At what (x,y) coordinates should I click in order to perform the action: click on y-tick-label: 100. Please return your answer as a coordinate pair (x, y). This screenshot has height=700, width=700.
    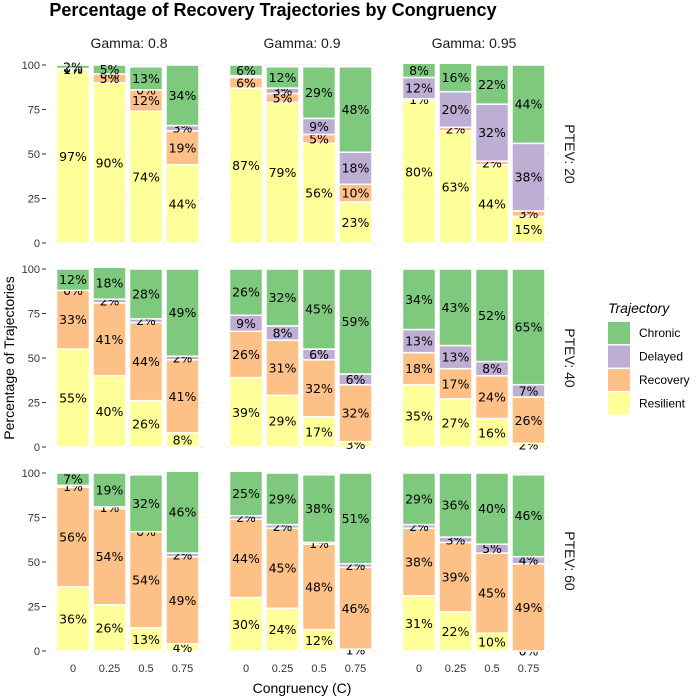
    Looking at the image, I should click on (31, 66).